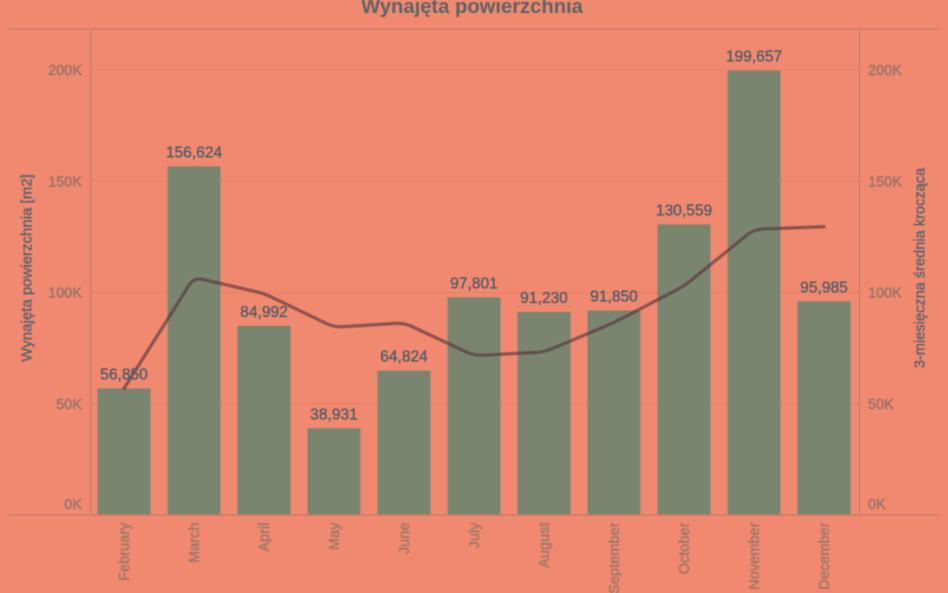 The width and height of the screenshot is (948, 593). What do you see at coordinates (825, 555) in the screenshot?
I see `svg-text: December` at bounding box center [825, 555].